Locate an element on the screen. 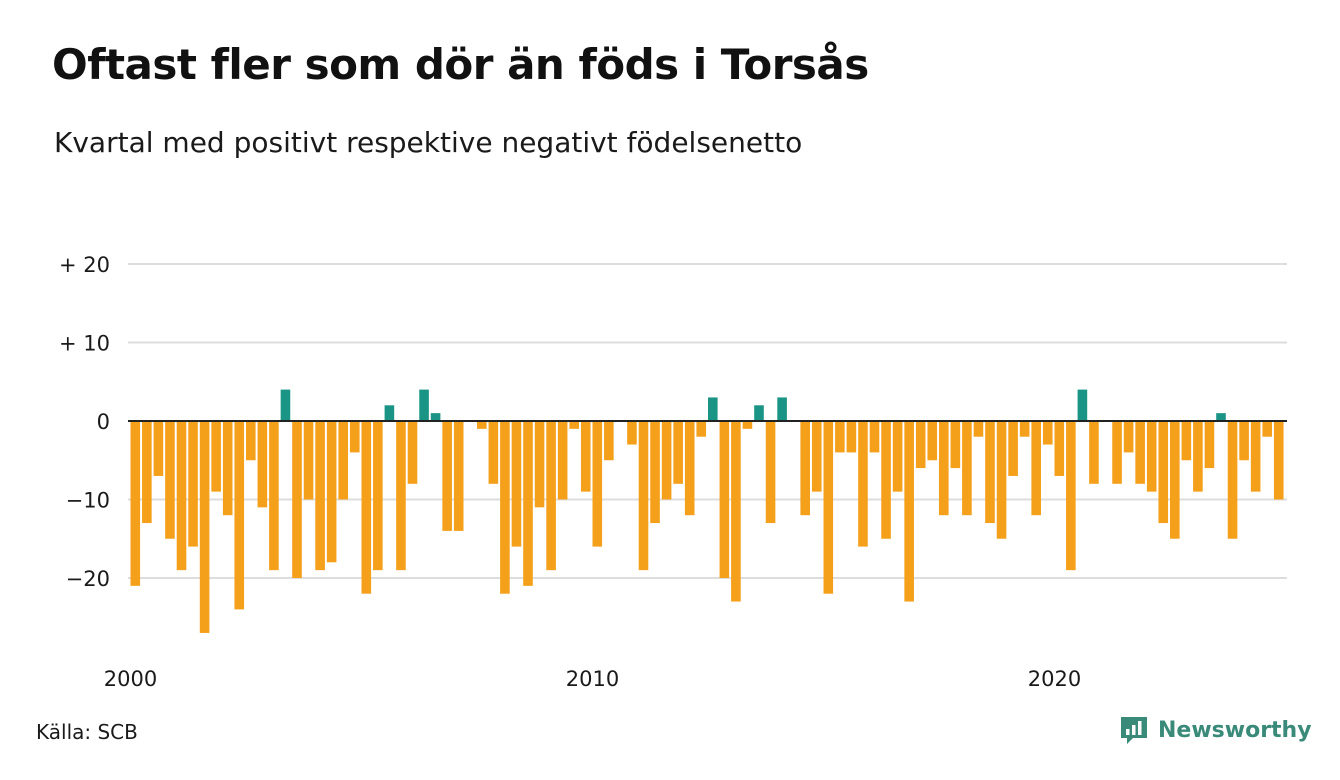  y-tick-label: −20 is located at coordinates (88, 579).